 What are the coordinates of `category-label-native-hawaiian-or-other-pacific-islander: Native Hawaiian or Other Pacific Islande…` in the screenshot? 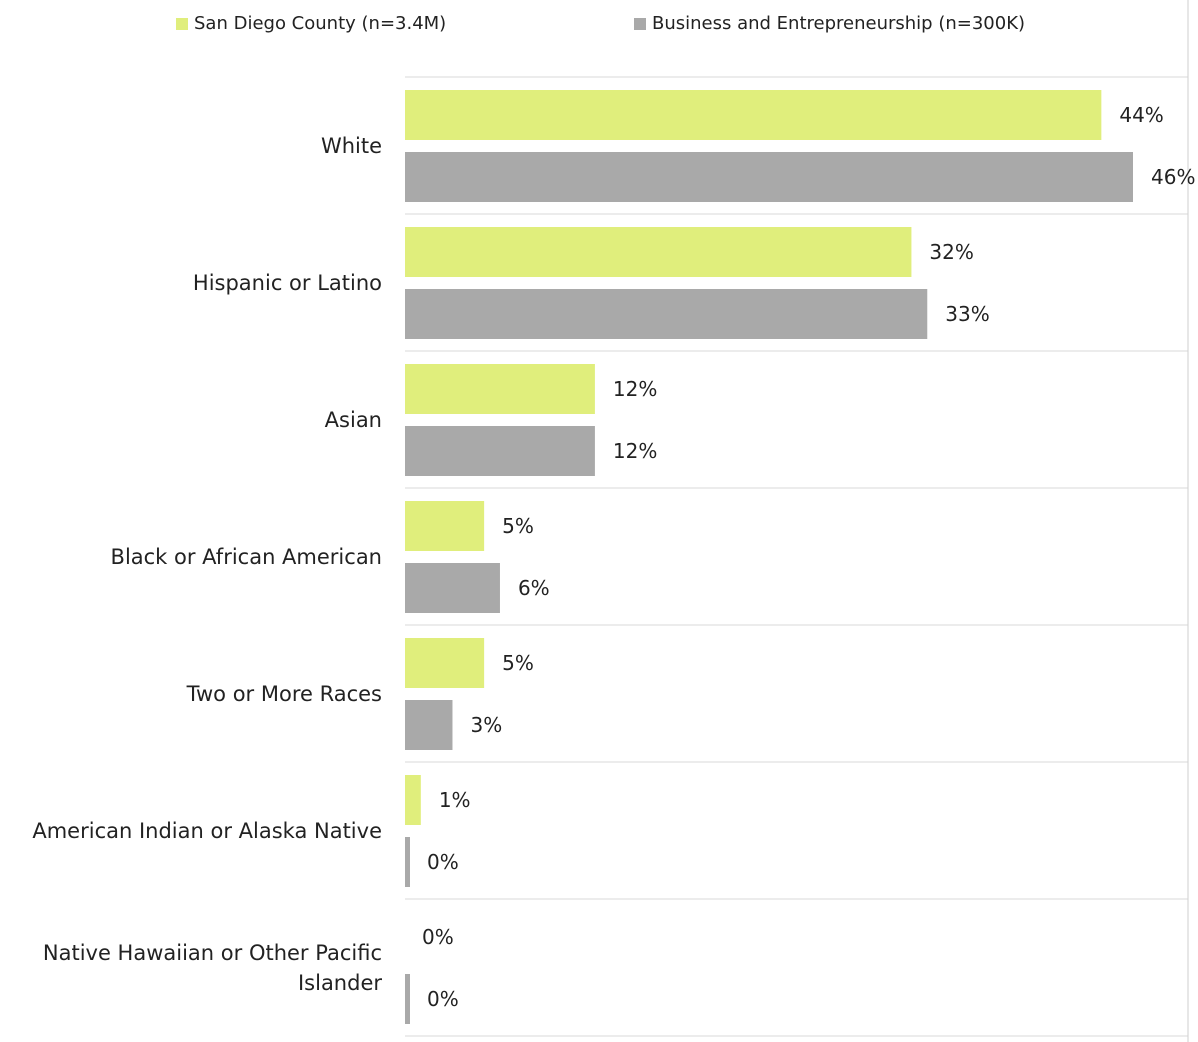 It's located at (212, 967).